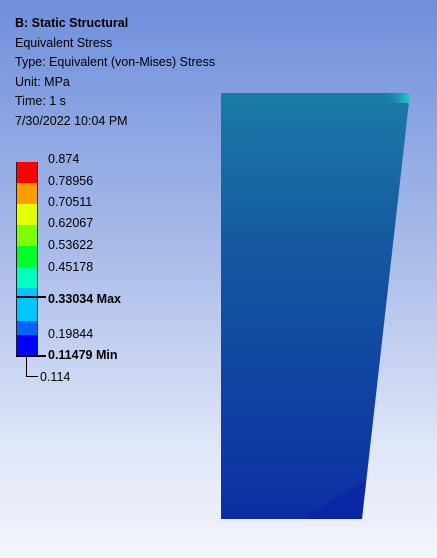 The height and width of the screenshot is (558, 437). Describe the element at coordinates (115, 62) in the screenshot. I see `result-type: Type: Equivalent (von-Mises) Stress` at that location.